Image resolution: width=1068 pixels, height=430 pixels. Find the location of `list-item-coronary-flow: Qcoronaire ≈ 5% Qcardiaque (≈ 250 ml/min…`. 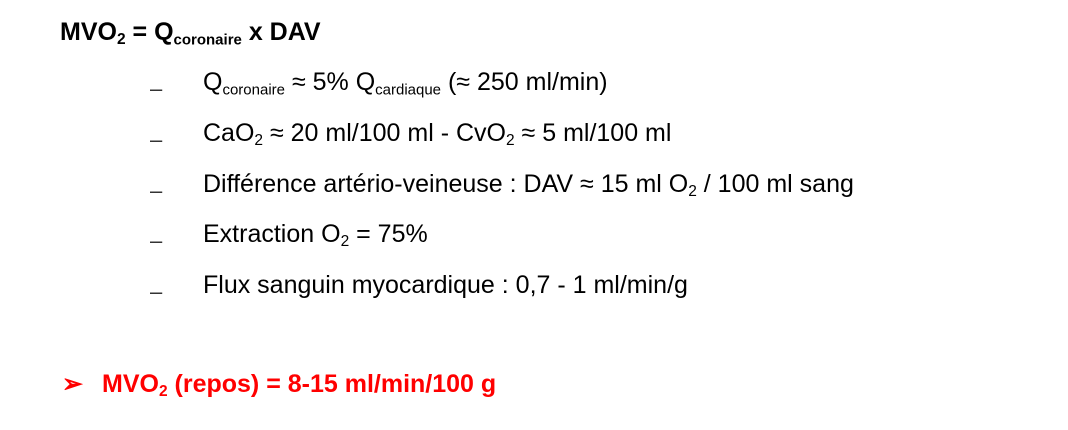

list-item-coronary-flow: Qcoronaire ≈ 5% Qcardiaque (≈ 250 ml/min… is located at coordinates (405, 83).